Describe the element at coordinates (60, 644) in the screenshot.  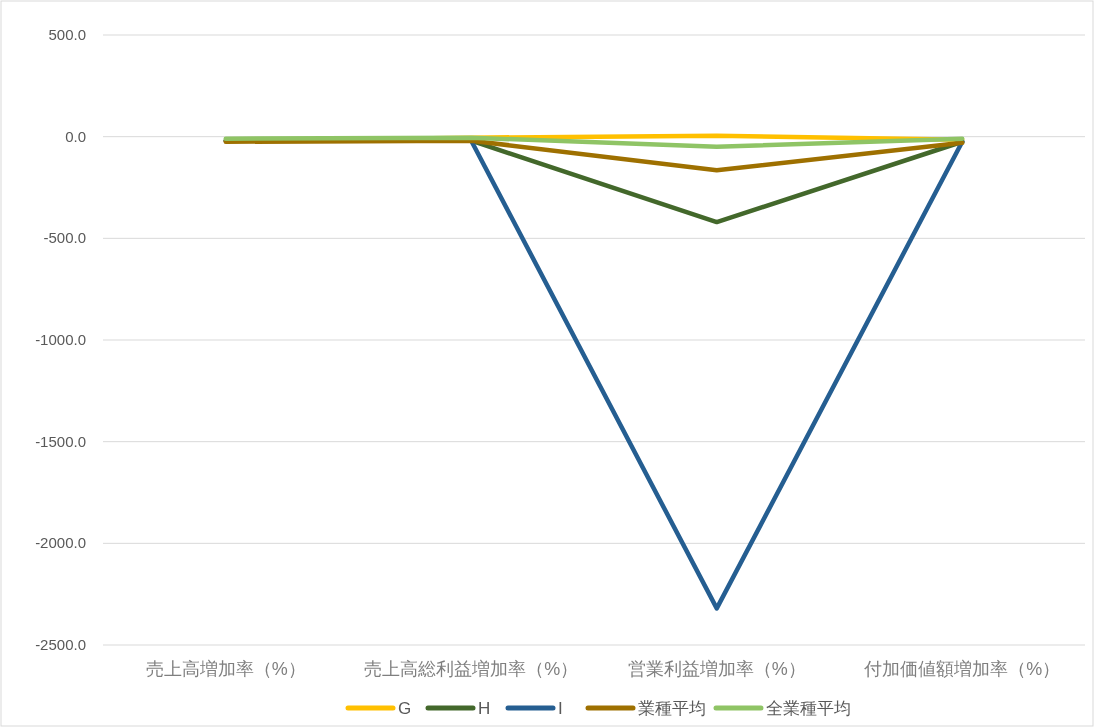
I see `y-tick-label: -2500.0` at that location.